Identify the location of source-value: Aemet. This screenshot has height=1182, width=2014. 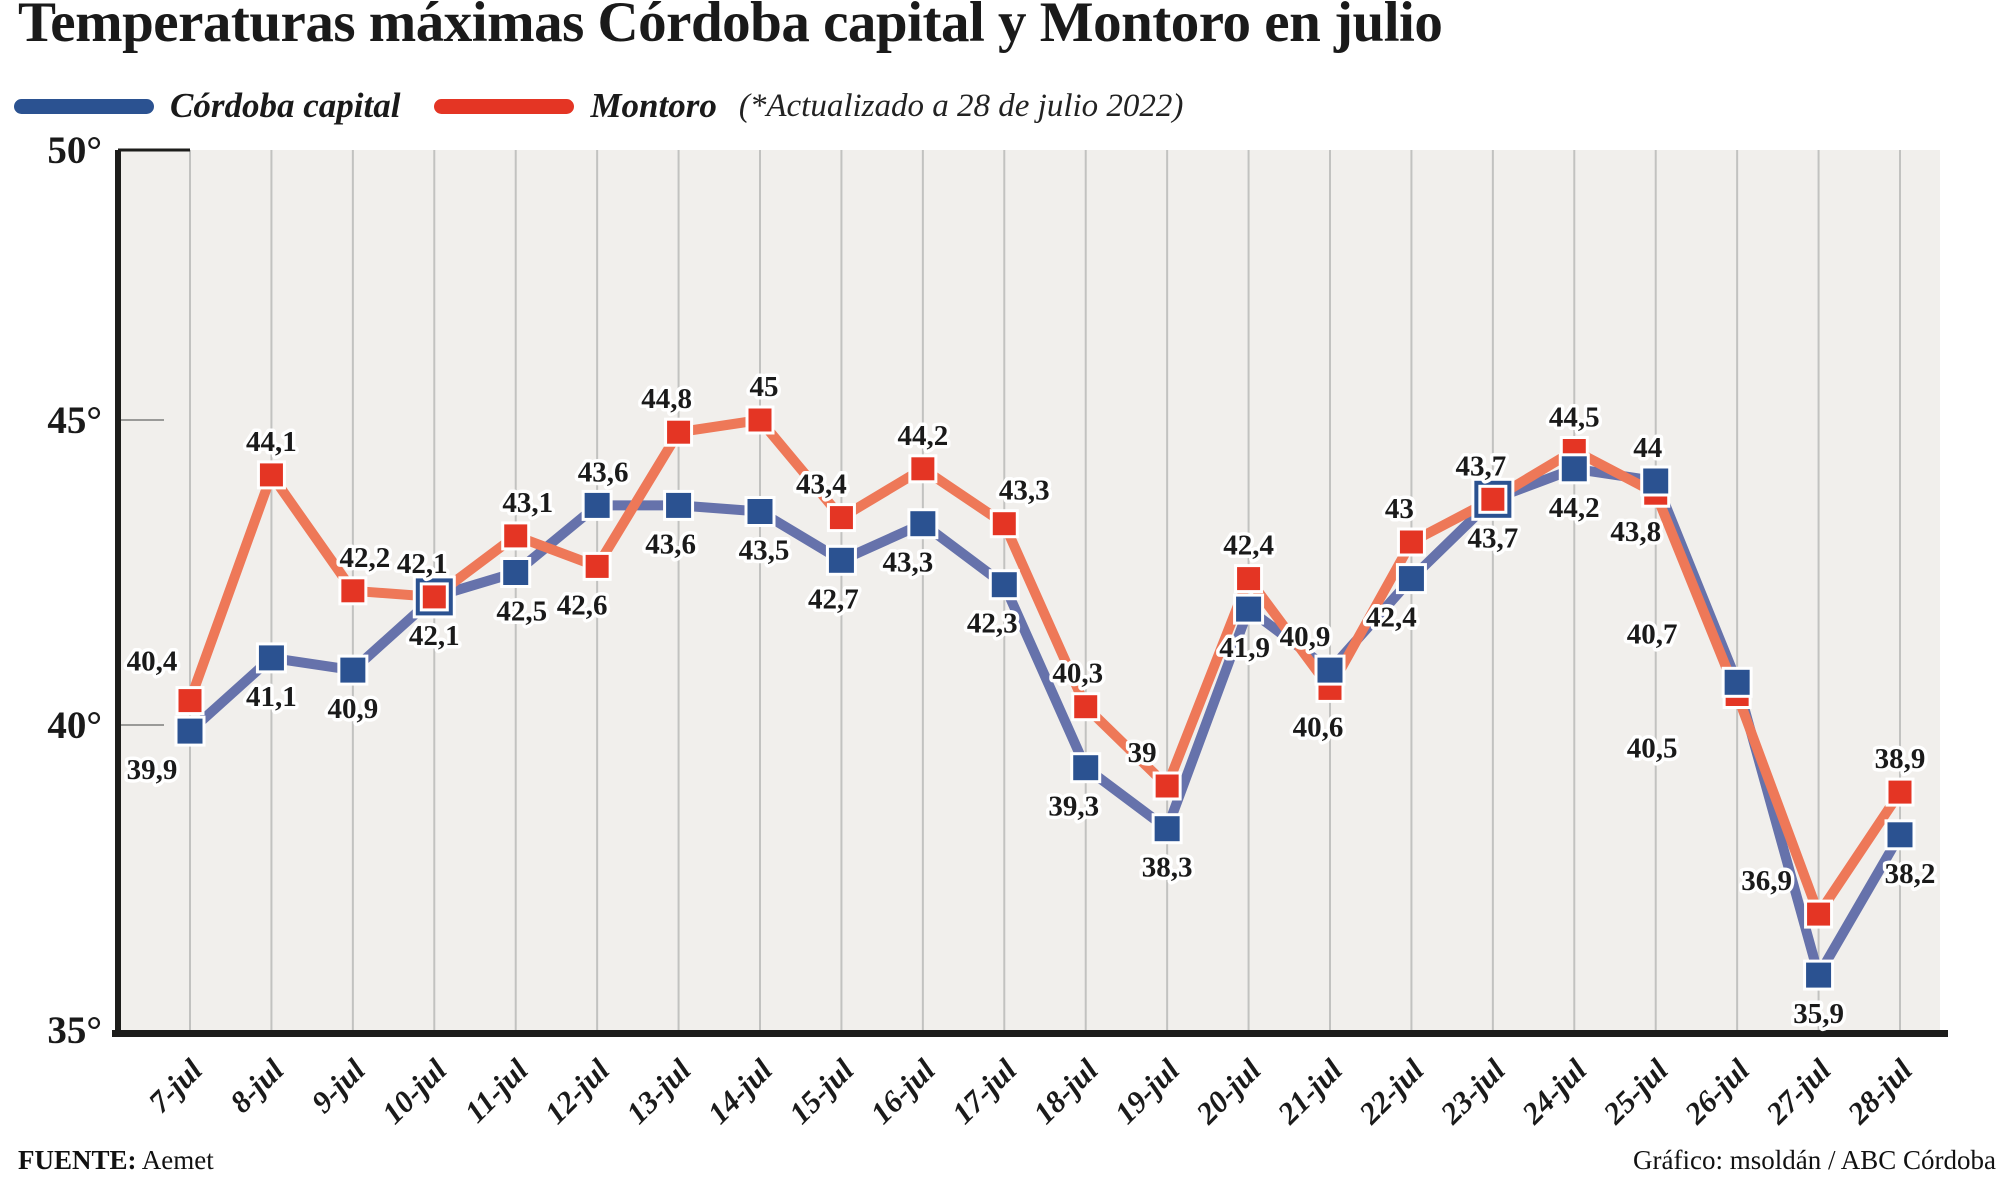
(177, 1160).